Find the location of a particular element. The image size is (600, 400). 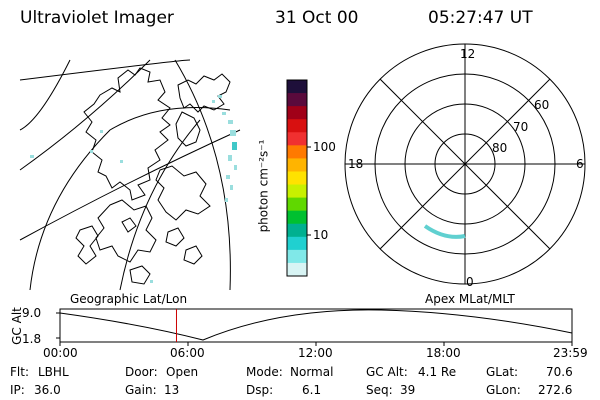

info-flt-value: LBHL is located at coordinates (53, 372).